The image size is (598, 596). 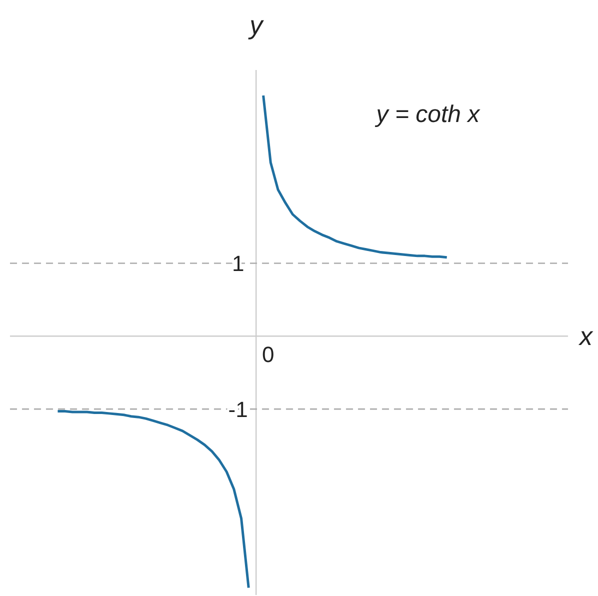 I want to click on y-axis-title: y, so click(x=256, y=25).